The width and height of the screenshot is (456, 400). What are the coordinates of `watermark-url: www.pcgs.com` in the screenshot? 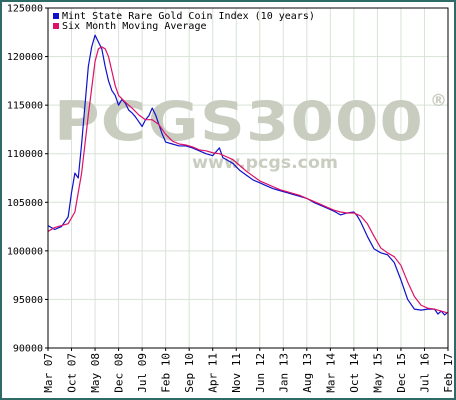 It's located at (265, 163).